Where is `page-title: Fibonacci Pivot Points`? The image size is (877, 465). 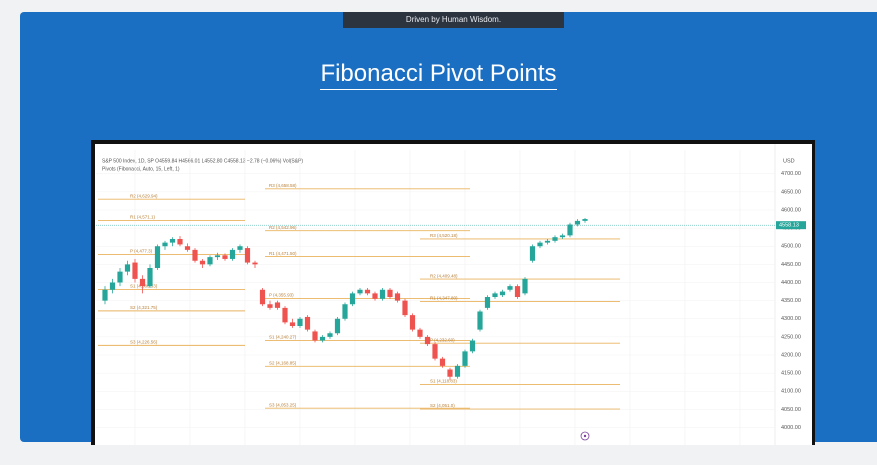 page-title: Fibonacci Pivot Points is located at coordinates (438, 75).